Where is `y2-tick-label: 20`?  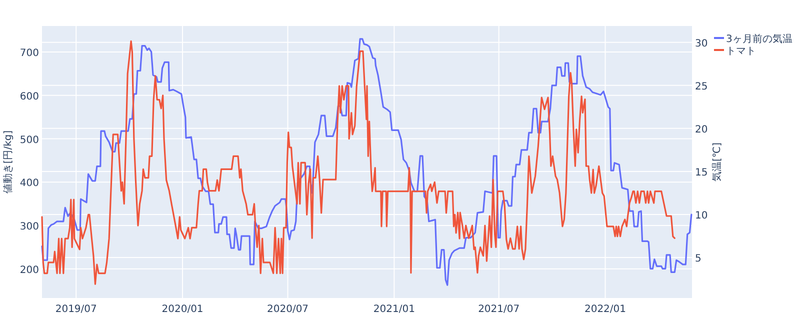
y2-tick-label: 20 is located at coordinates (701, 130).